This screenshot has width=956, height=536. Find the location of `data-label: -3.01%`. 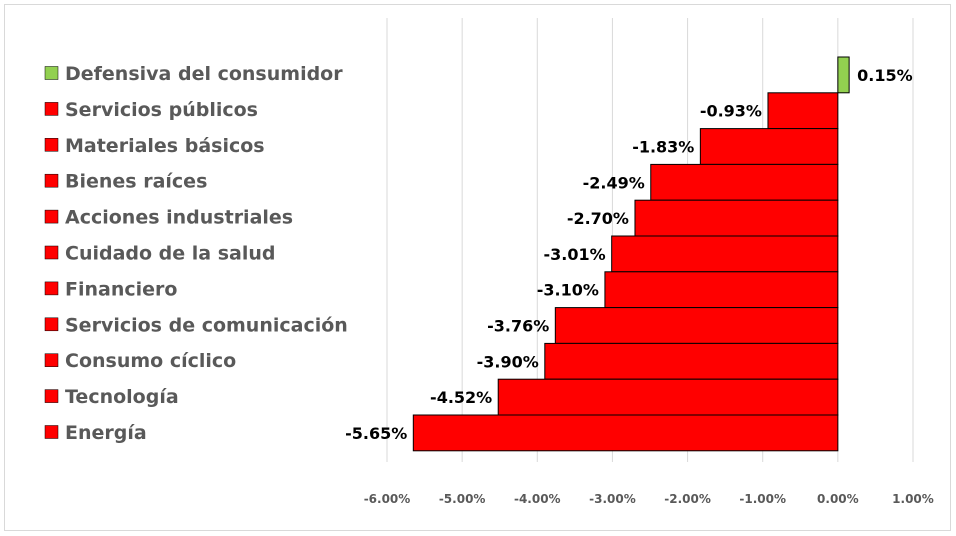

data-label: -3.01% is located at coordinates (575, 254).